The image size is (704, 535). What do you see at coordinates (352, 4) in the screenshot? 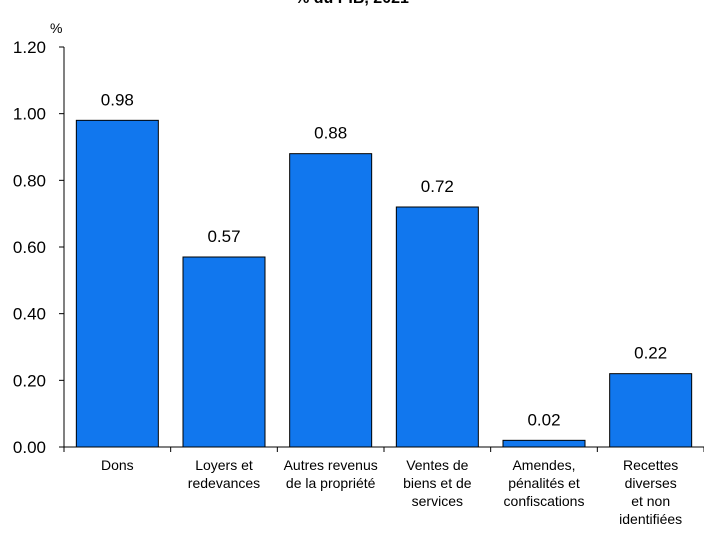
I see `chart-title: % du PIB, 2021` at bounding box center [352, 4].